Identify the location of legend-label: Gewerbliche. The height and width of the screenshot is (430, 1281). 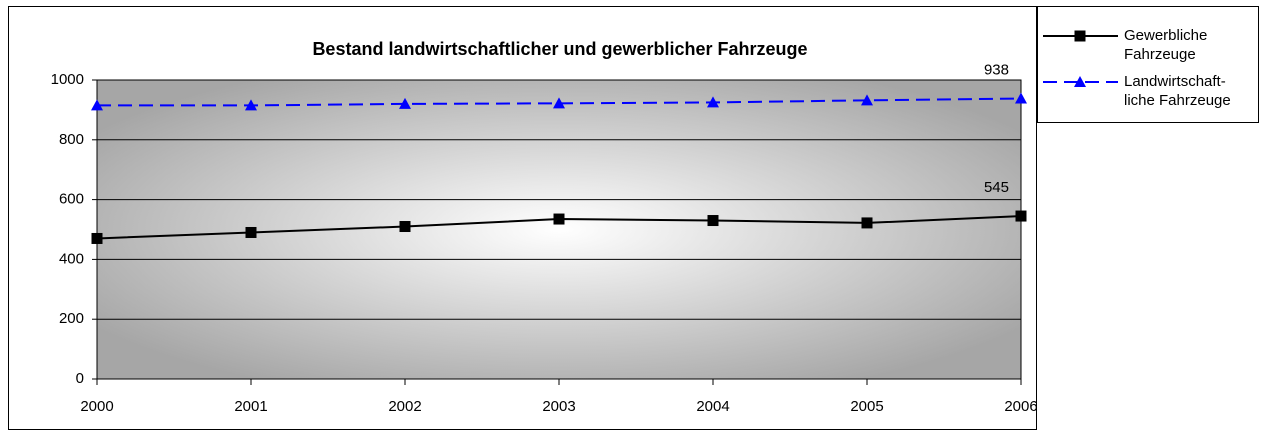
(1165, 35).